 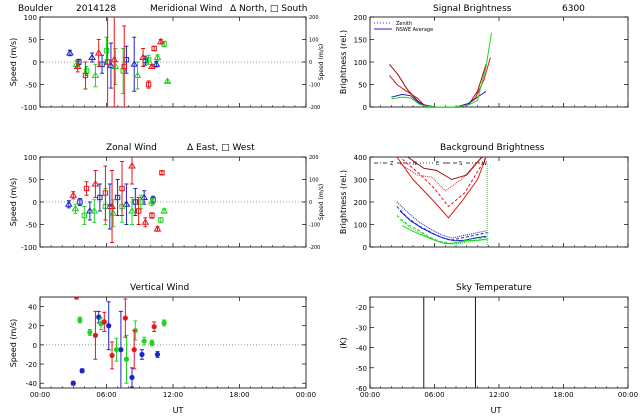 What do you see at coordinates (35, 9) in the screenshot?
I see `station-name: Boulder` at bounding box center [35, 9].